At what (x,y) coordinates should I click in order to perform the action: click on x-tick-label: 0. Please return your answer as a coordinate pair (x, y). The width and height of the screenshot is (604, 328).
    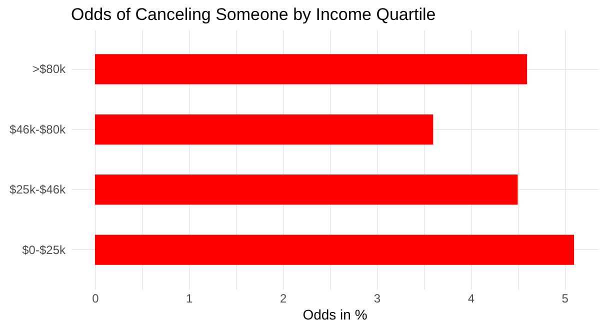
    Looking at the image, I should click on (96, 299).